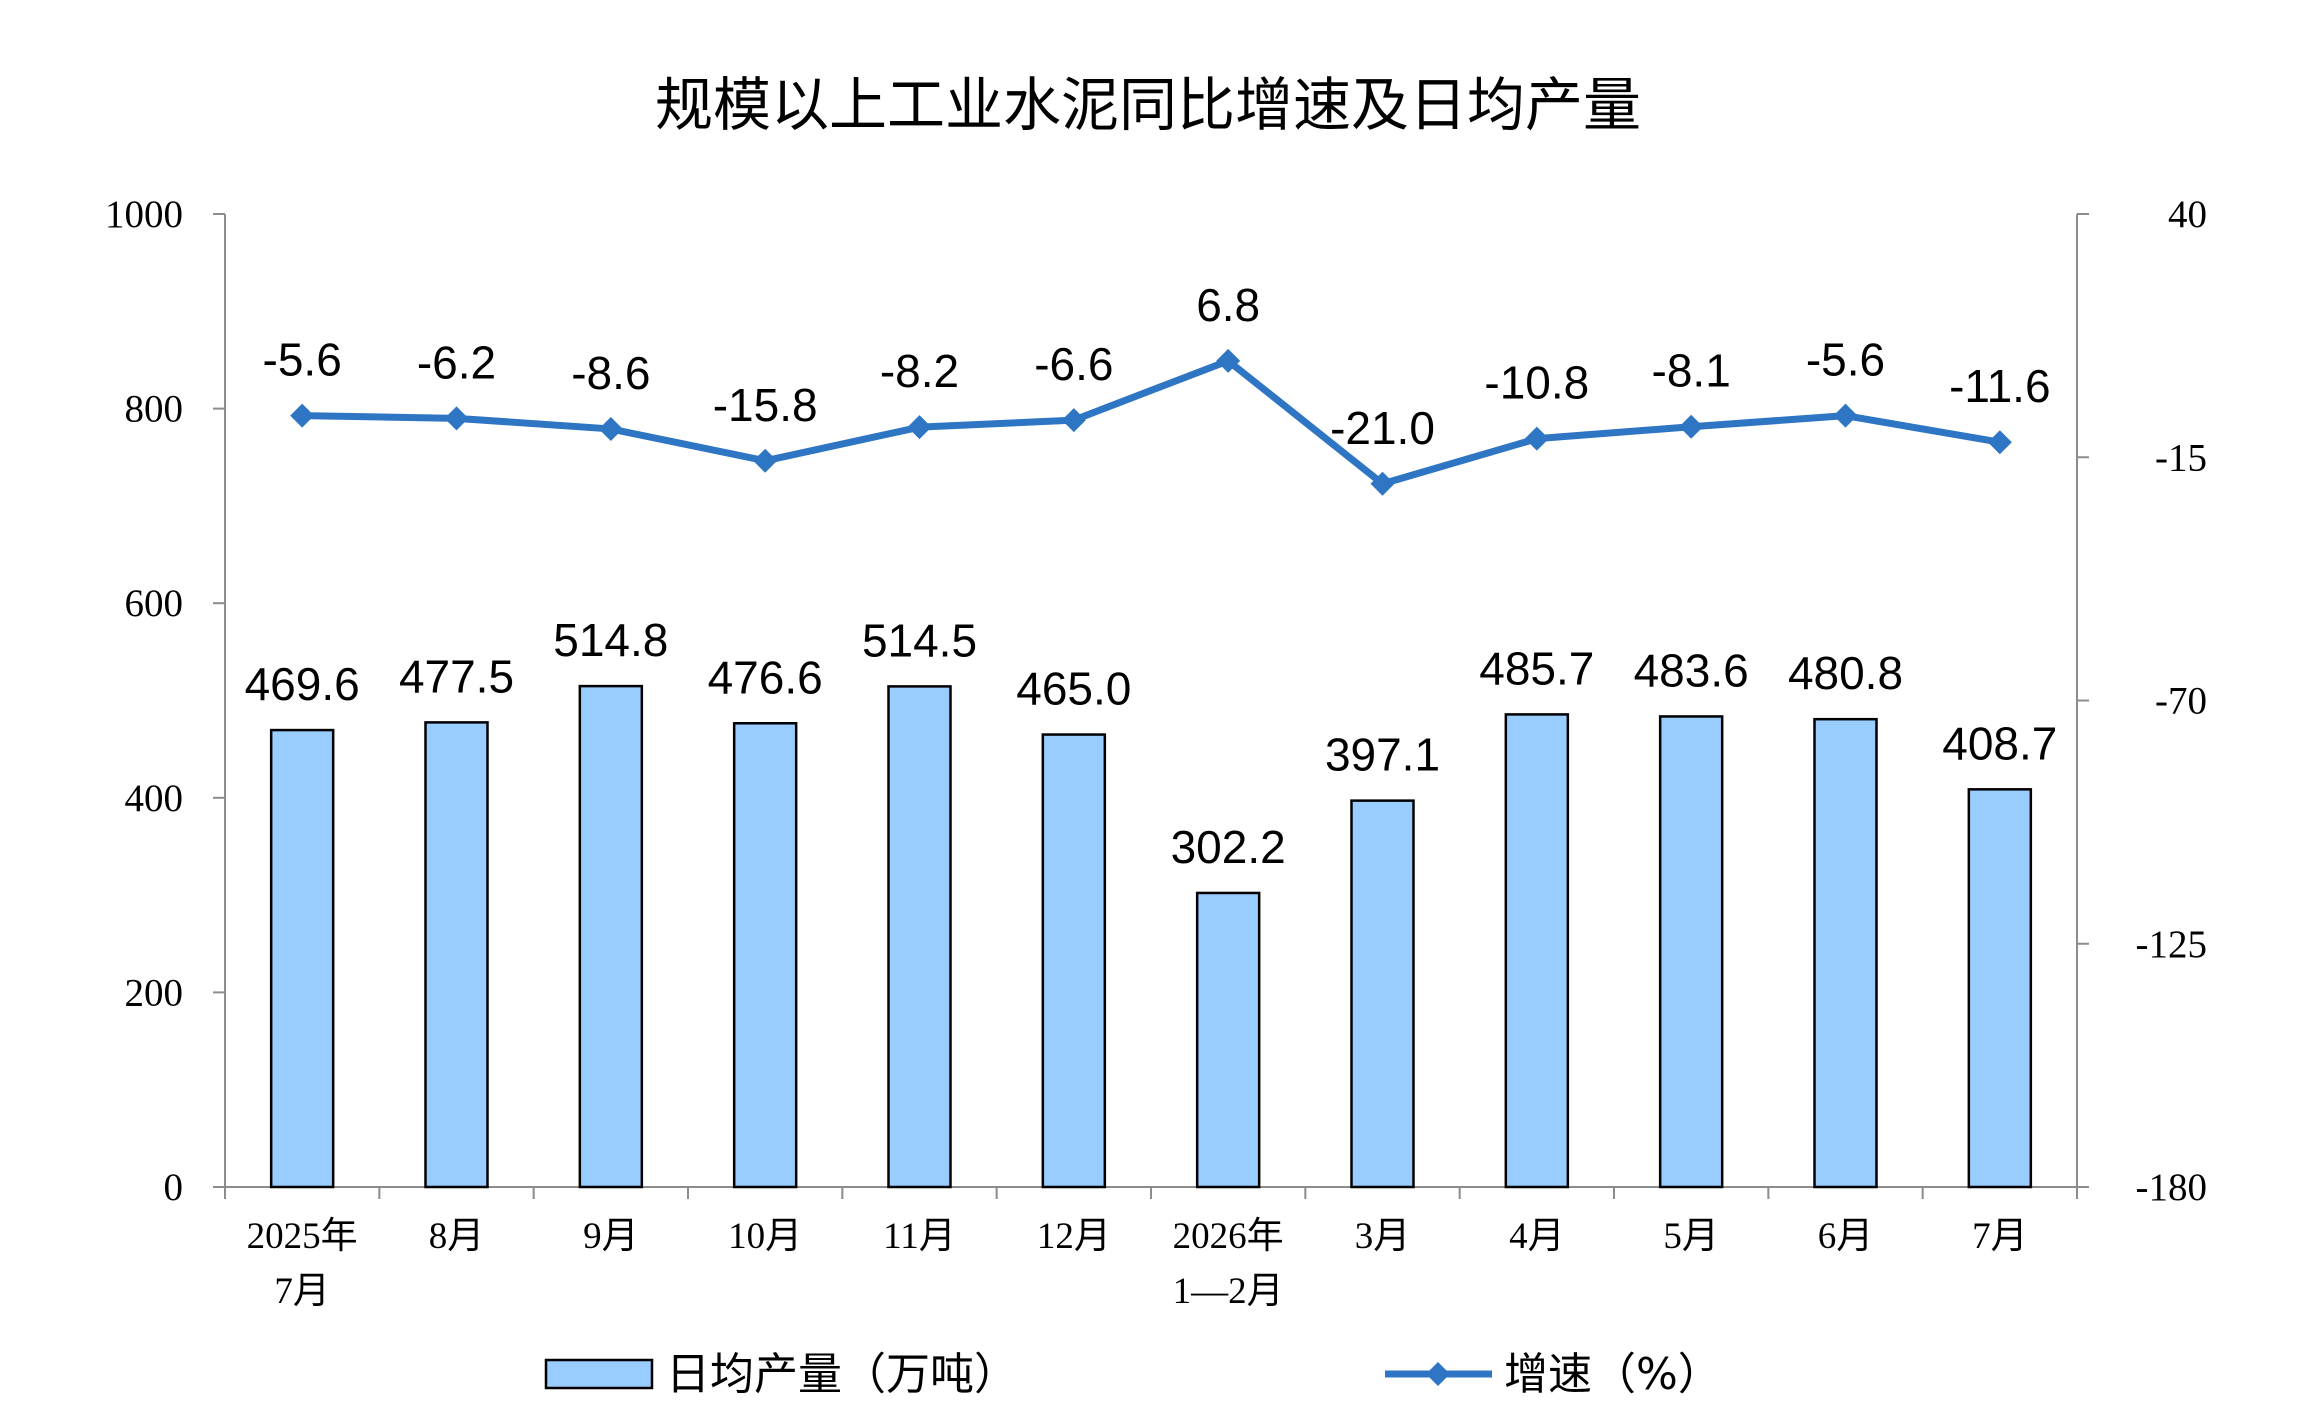  I want to click on bar-value-label: 514.5, so click(919, 640).